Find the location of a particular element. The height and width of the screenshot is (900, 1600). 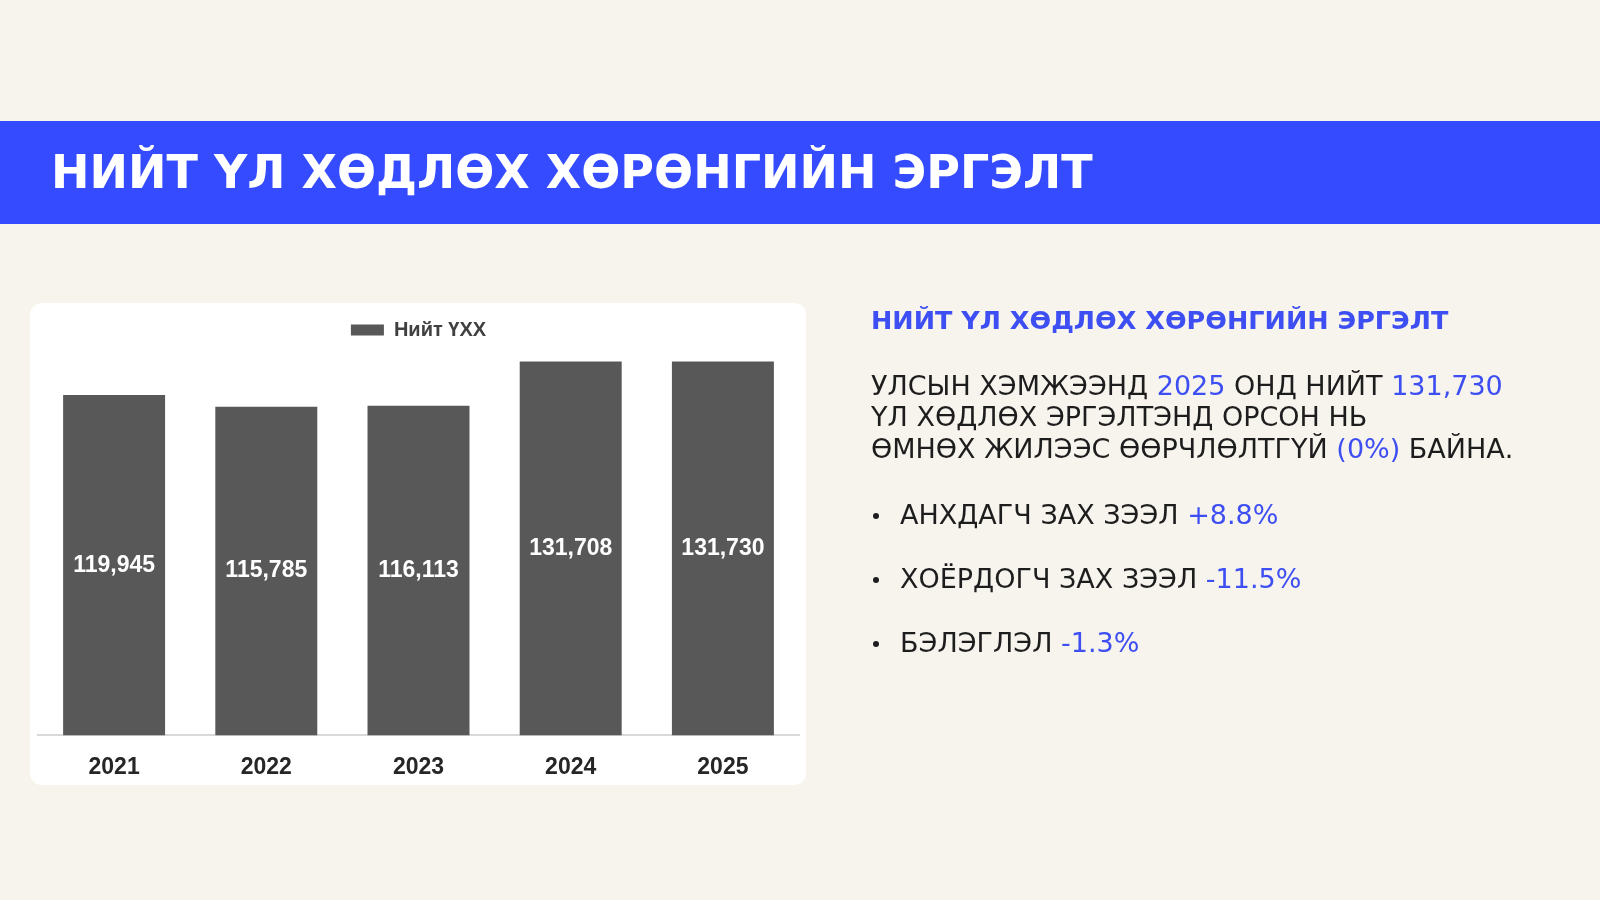

text: АНХДАГЧ ЗАХ ЗЭЭЛ +8.8% is located at coordinates (1089, 514).